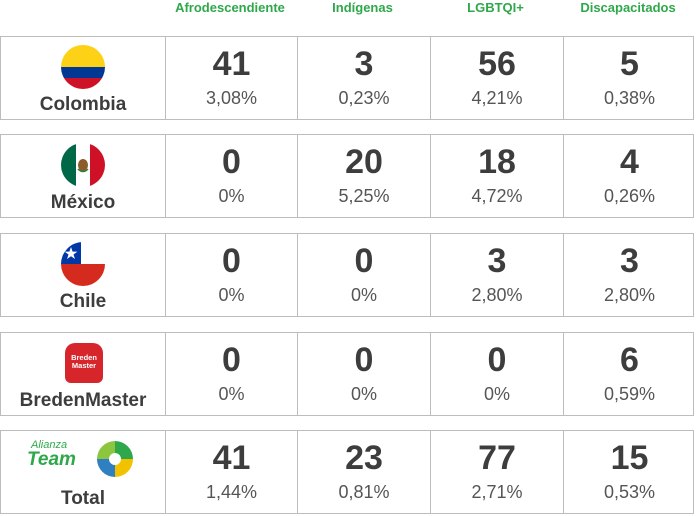  I want to click on bredenmaster-logo-text: Breden Master, so click(84, 361).